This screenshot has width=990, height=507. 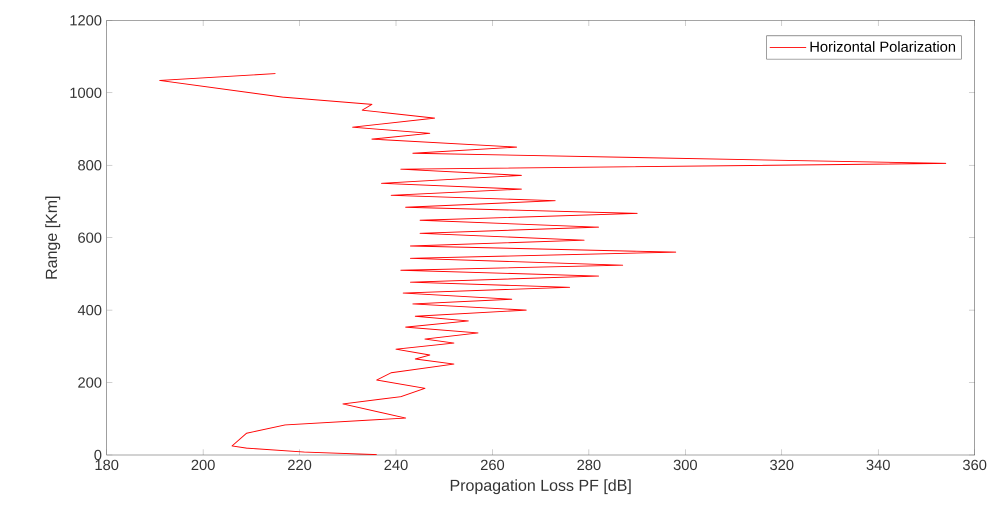 I want to click on x-tick-label: 360, so click(x=974, y=465).